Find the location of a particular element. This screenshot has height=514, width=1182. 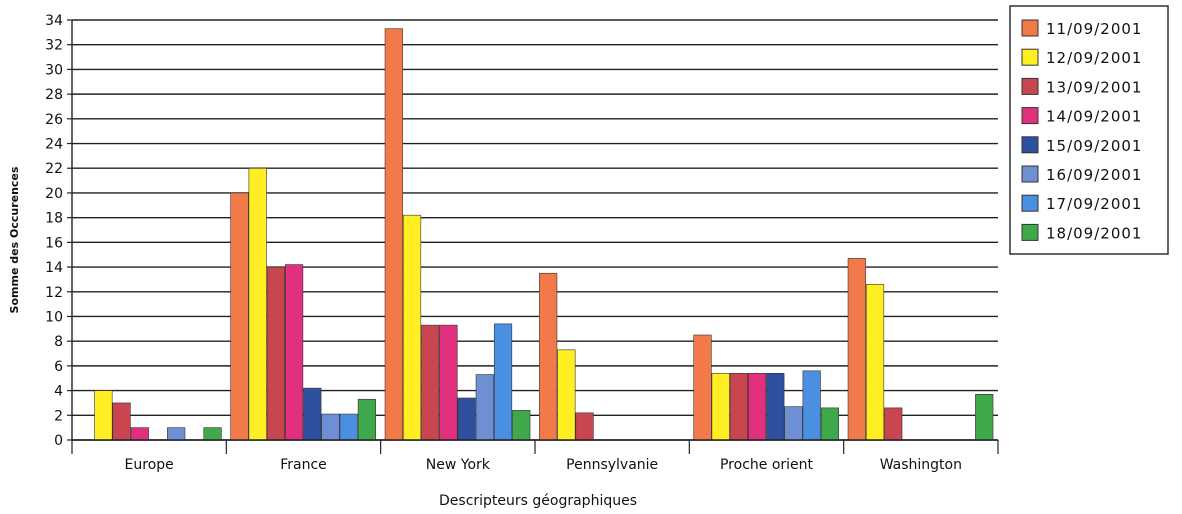

legend-label: 13/09/2001 is located at coordinates (1094, 87).